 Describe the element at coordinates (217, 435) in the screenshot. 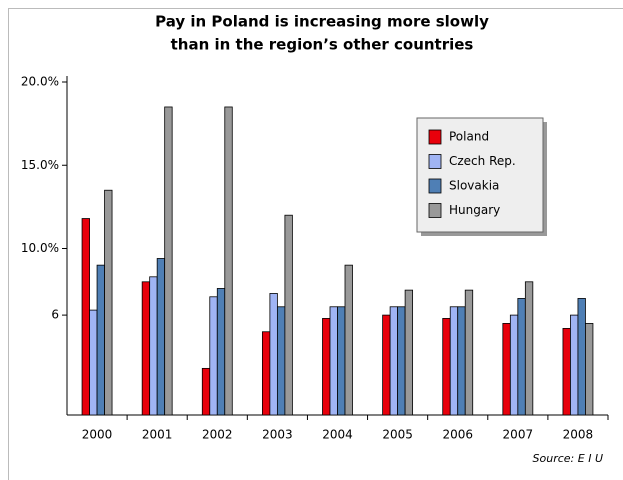

I see `x-tick-label: 2002` at that location.